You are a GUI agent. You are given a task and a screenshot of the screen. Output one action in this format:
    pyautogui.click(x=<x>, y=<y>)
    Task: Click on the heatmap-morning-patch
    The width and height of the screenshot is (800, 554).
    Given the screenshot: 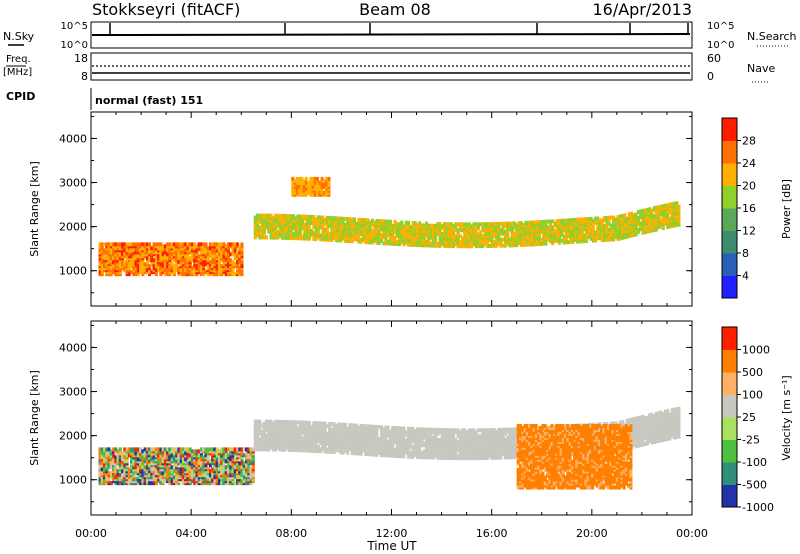 What is the action you would take?
    pyautogui.click(x=171, y=259)
    